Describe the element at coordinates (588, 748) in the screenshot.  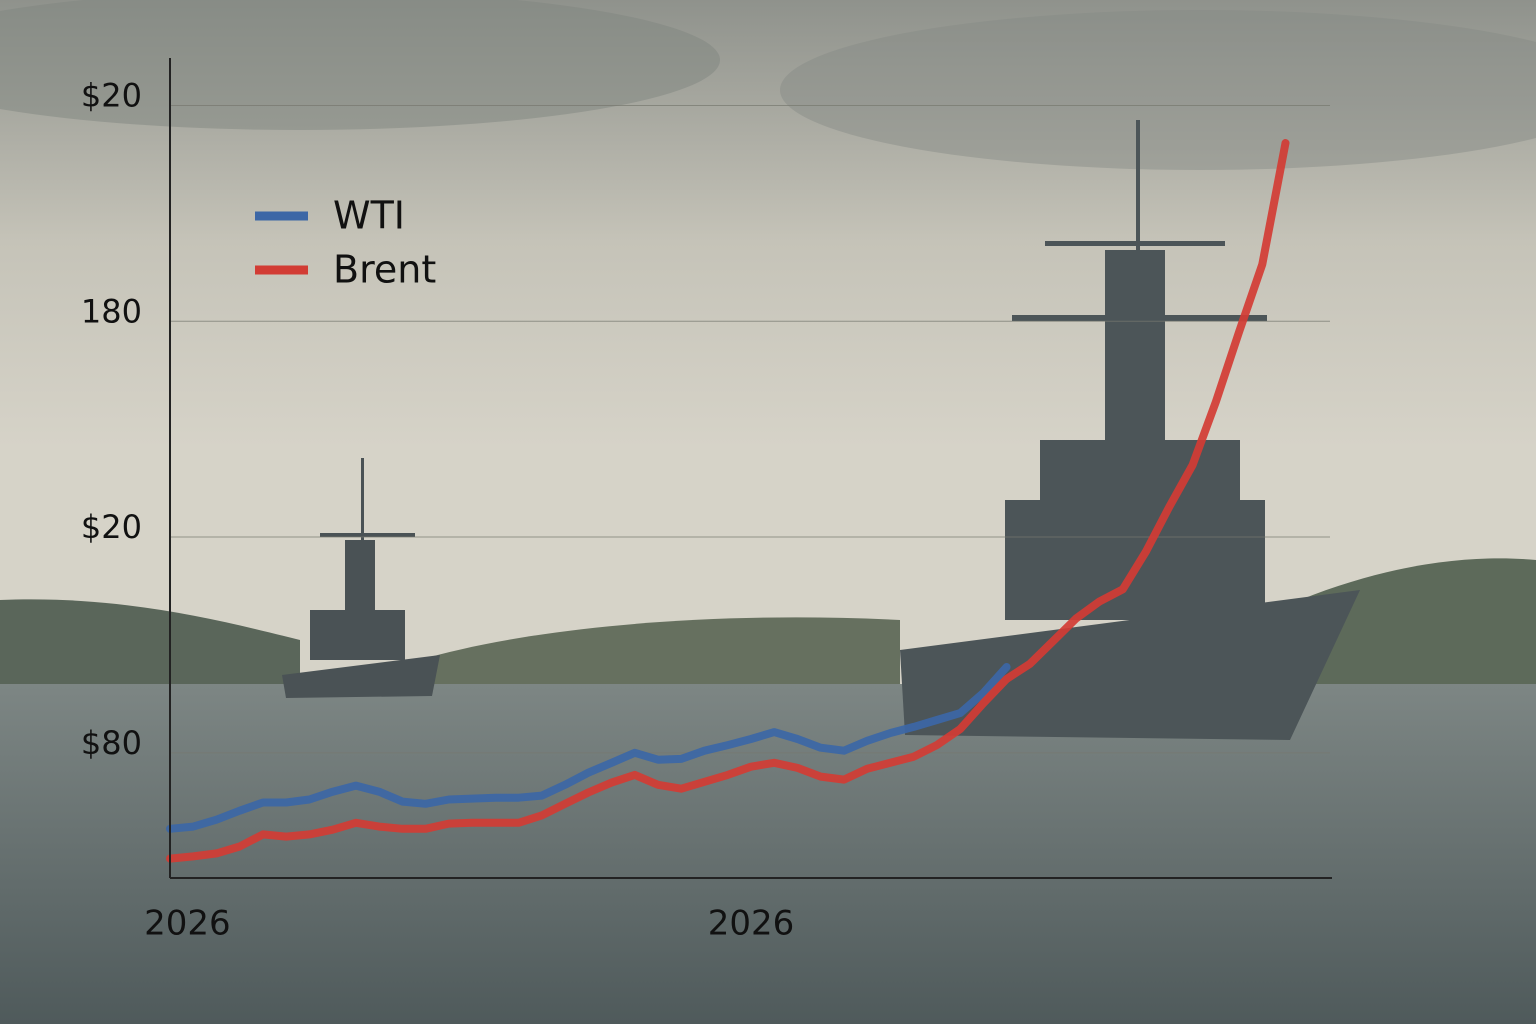
I see `series-line` at that location.